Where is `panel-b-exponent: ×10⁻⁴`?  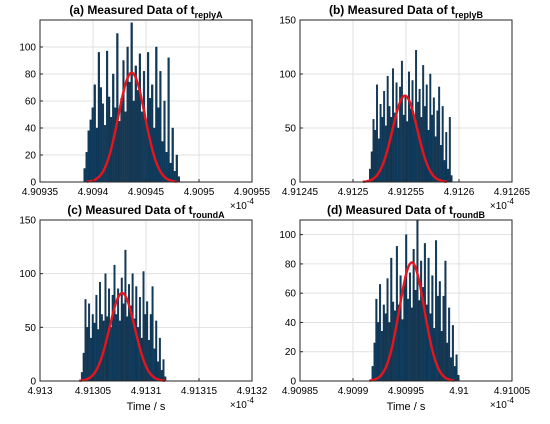
panel-b-exponent: ×10⁻⁴ is located at coordinates (502, 204).